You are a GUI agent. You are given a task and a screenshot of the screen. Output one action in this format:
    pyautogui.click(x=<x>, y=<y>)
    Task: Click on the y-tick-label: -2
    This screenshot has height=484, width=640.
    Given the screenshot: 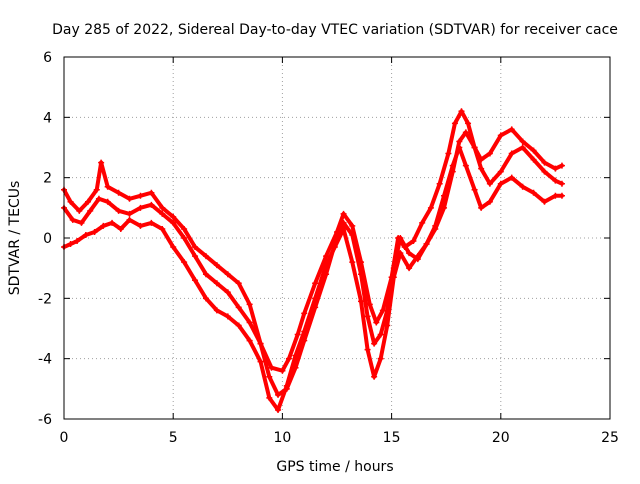 What is the action you would take?
    pyautogui.click(x=45, y=299)
    